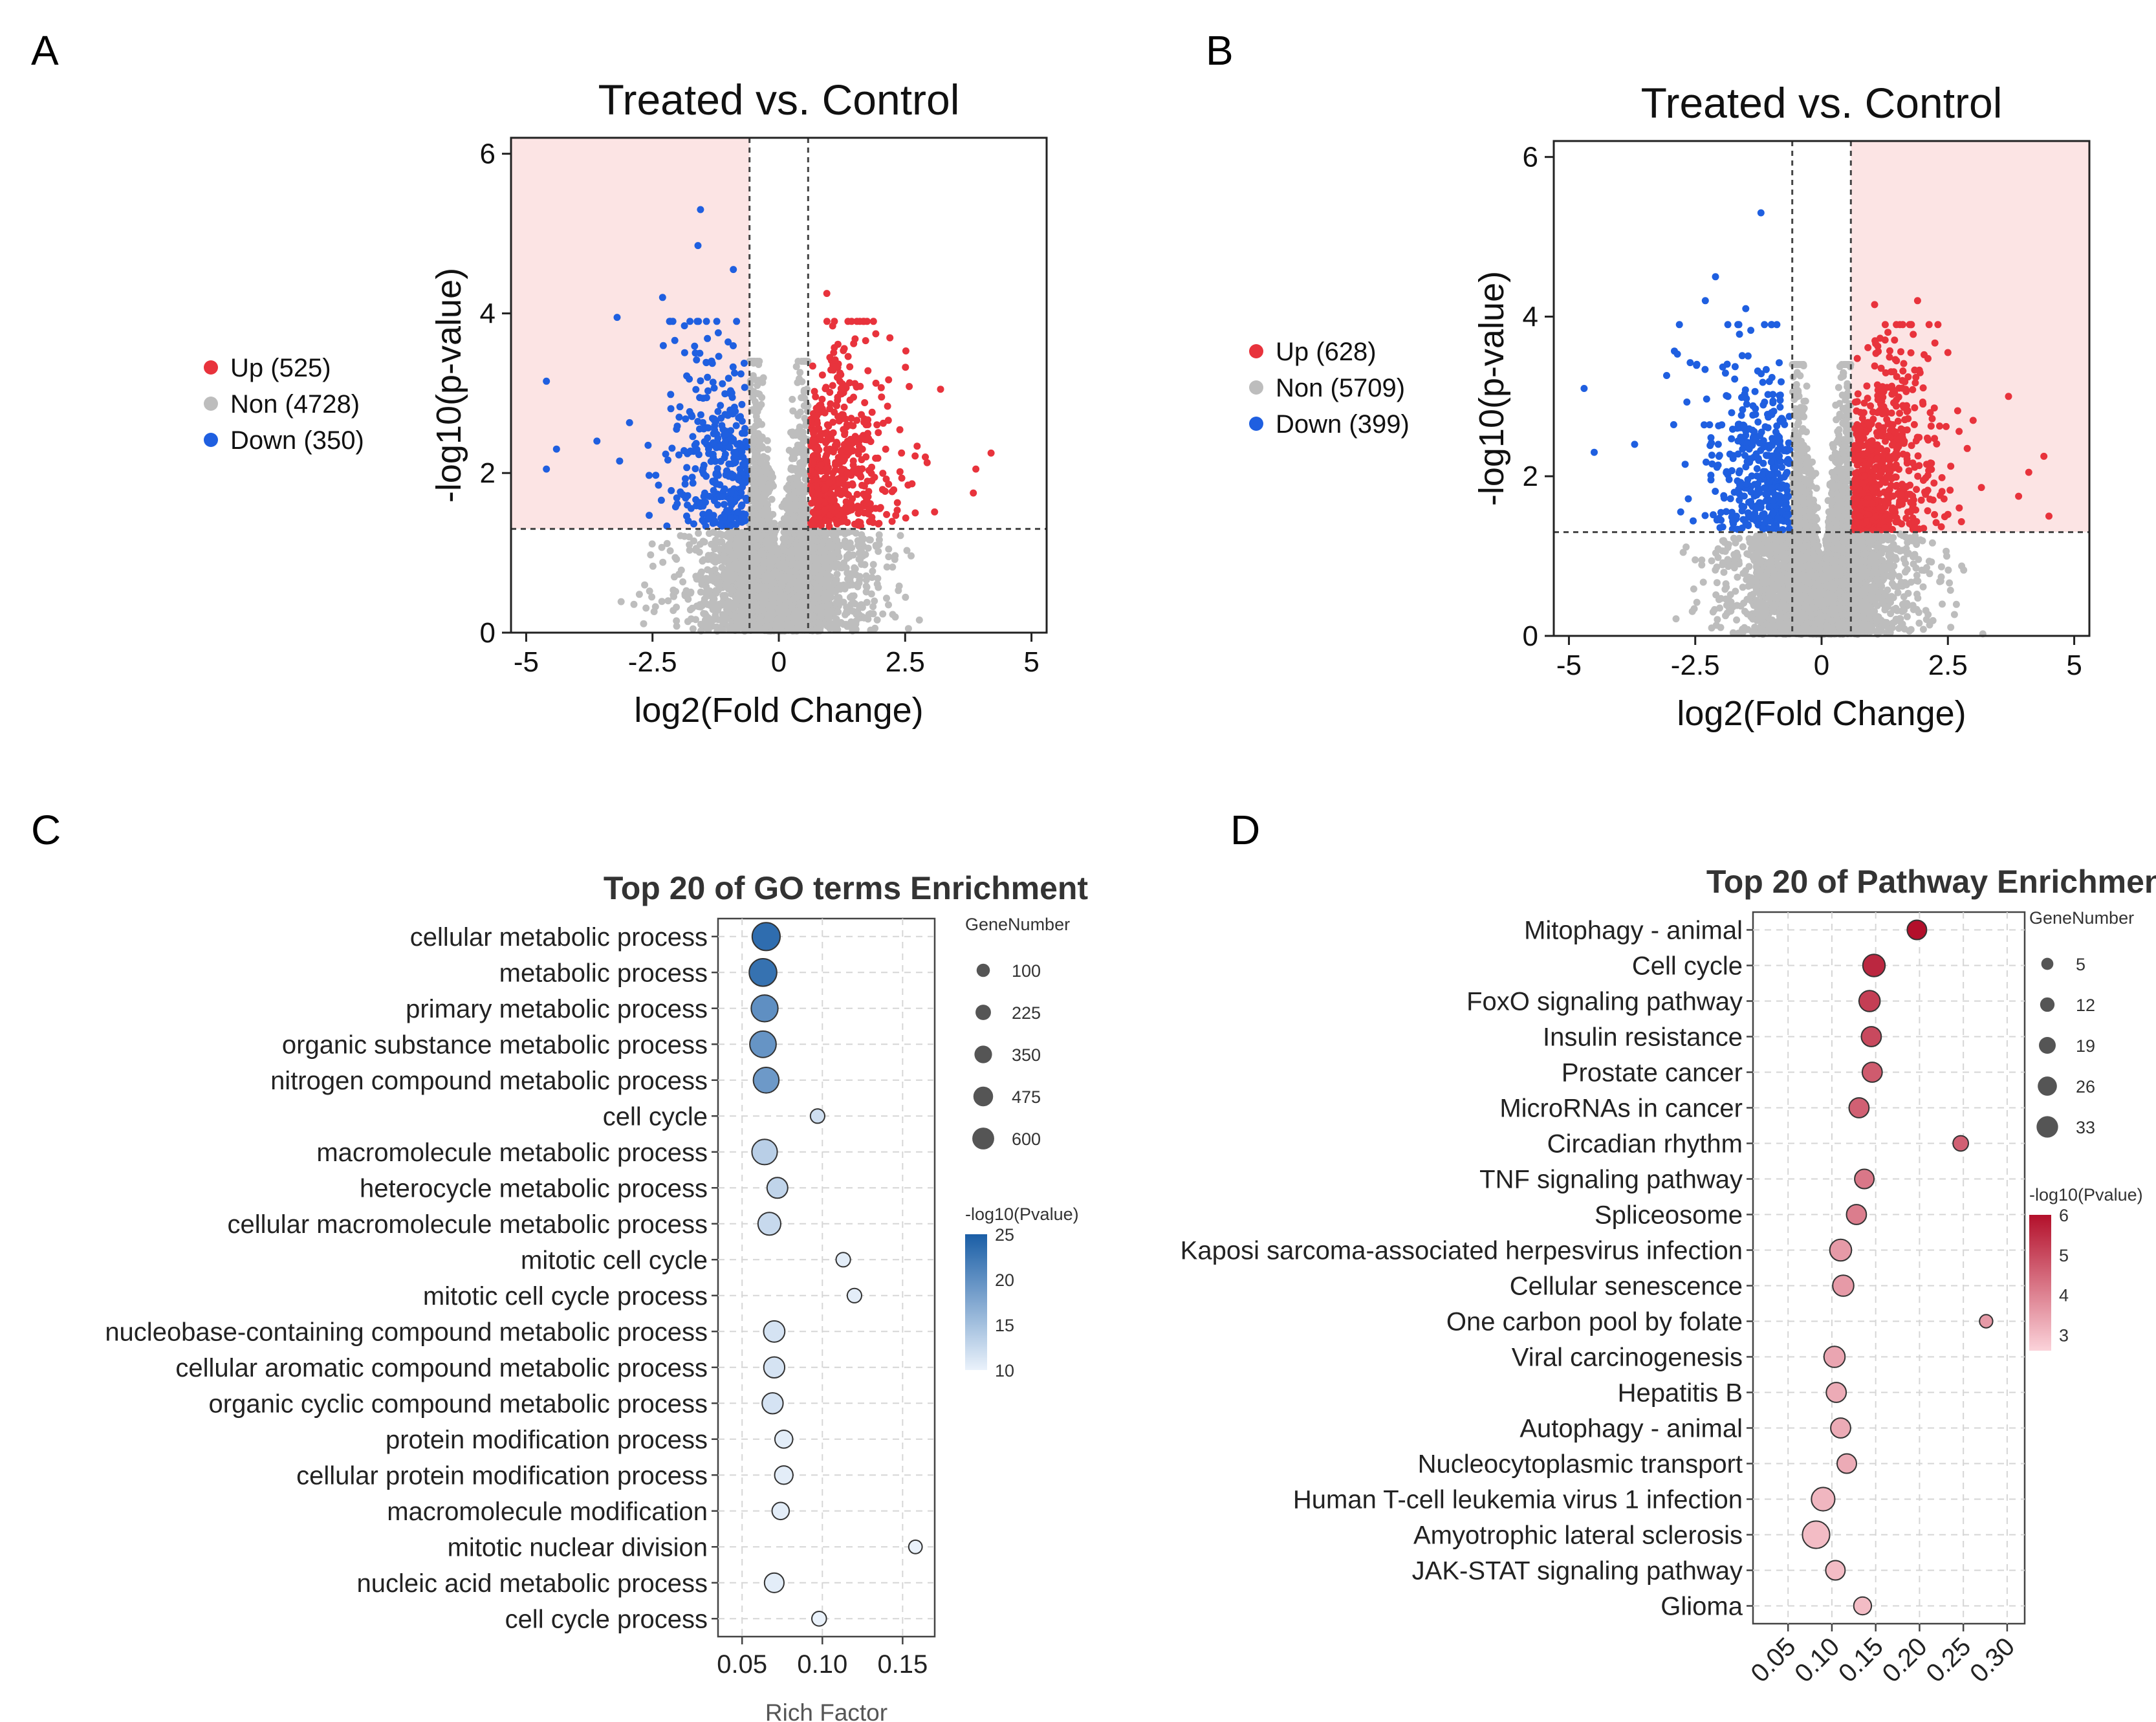  Describe the element at coordinates (46, 830) in the screenshot. I see `panel-letter-c: C` at that location.